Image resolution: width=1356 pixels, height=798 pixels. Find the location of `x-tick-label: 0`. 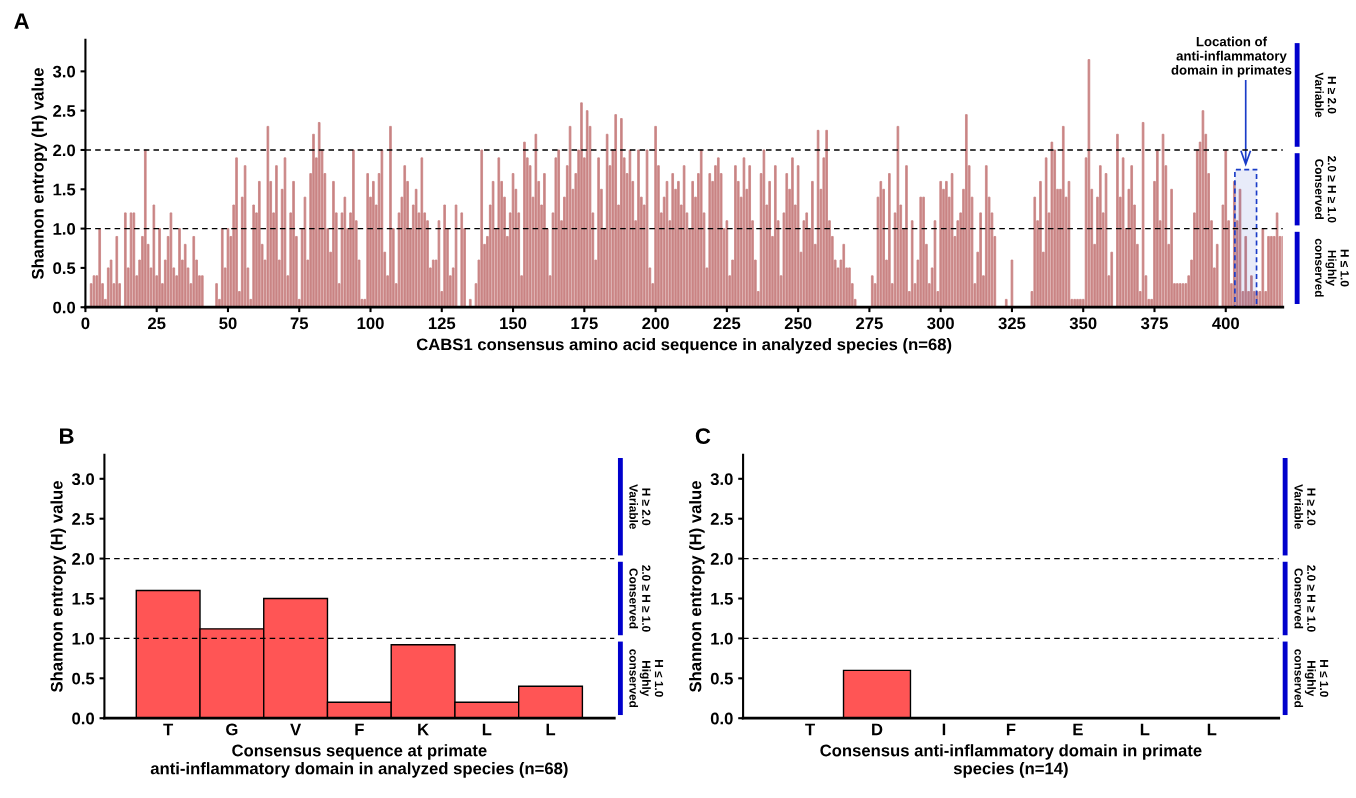

x-tick-label: 0 is located at coordinates (85, 323).